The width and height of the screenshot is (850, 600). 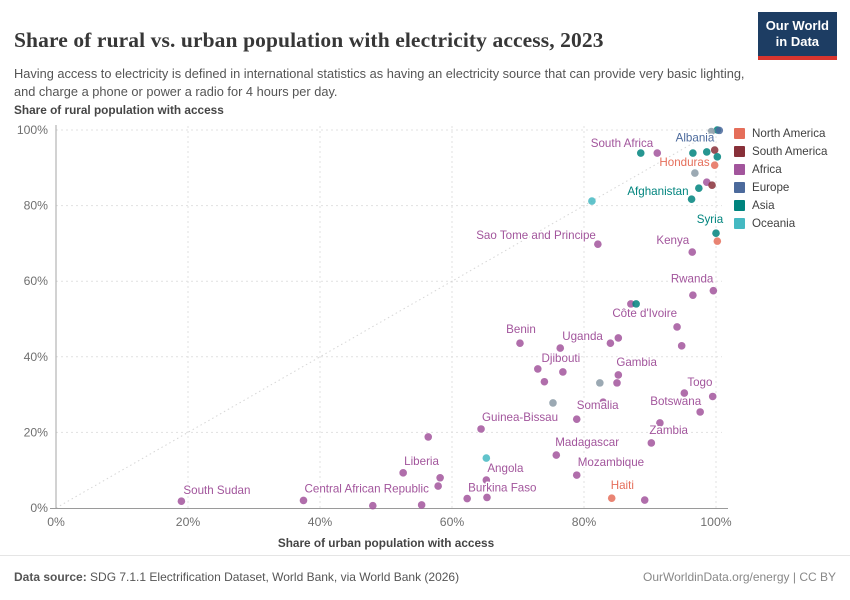 What do you see at coordinates (598, 405) in the screenshot?
I see `country-label: Somalia` at bounding box center [598, 405].